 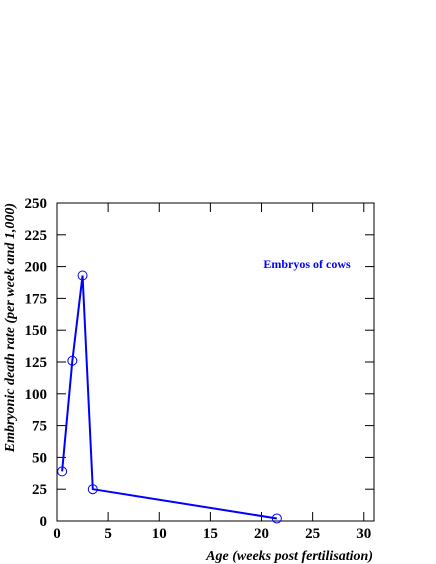 I want to click on x-tick-label: 5, so click(x=108, y=534).